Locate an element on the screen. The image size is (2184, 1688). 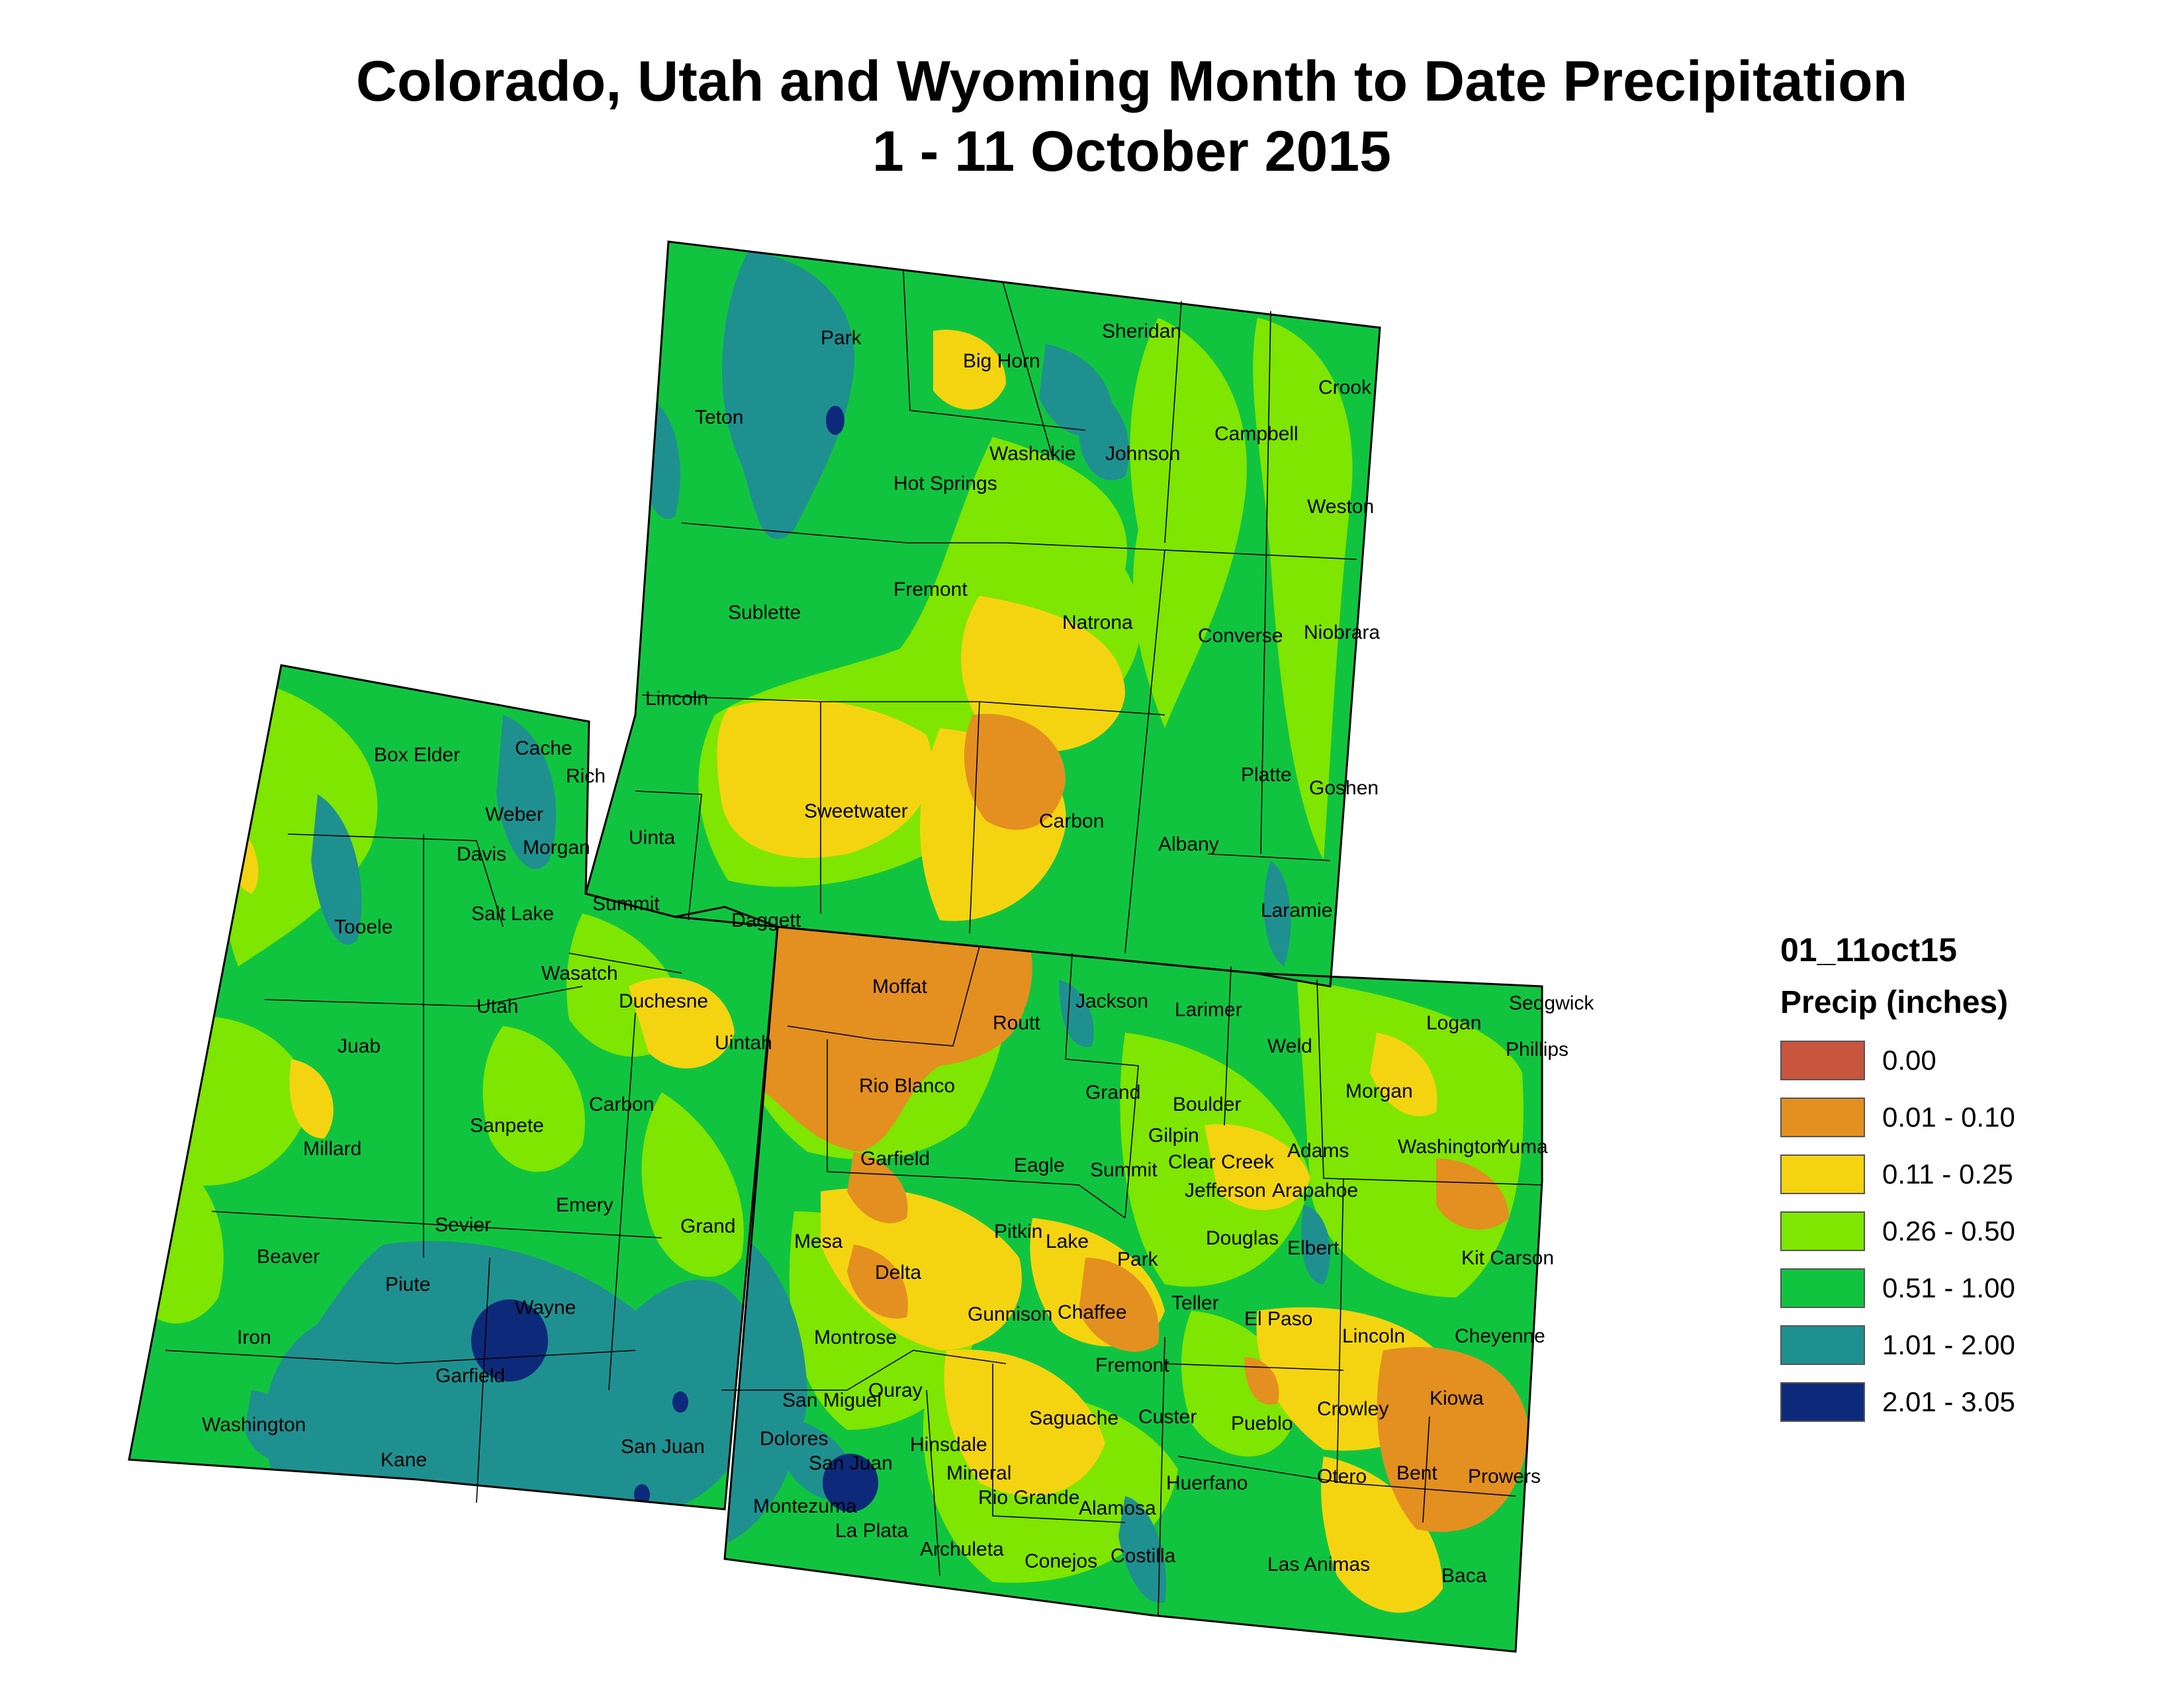
county-label-la-plata: La Plata is located at coordinates (872, 1531).